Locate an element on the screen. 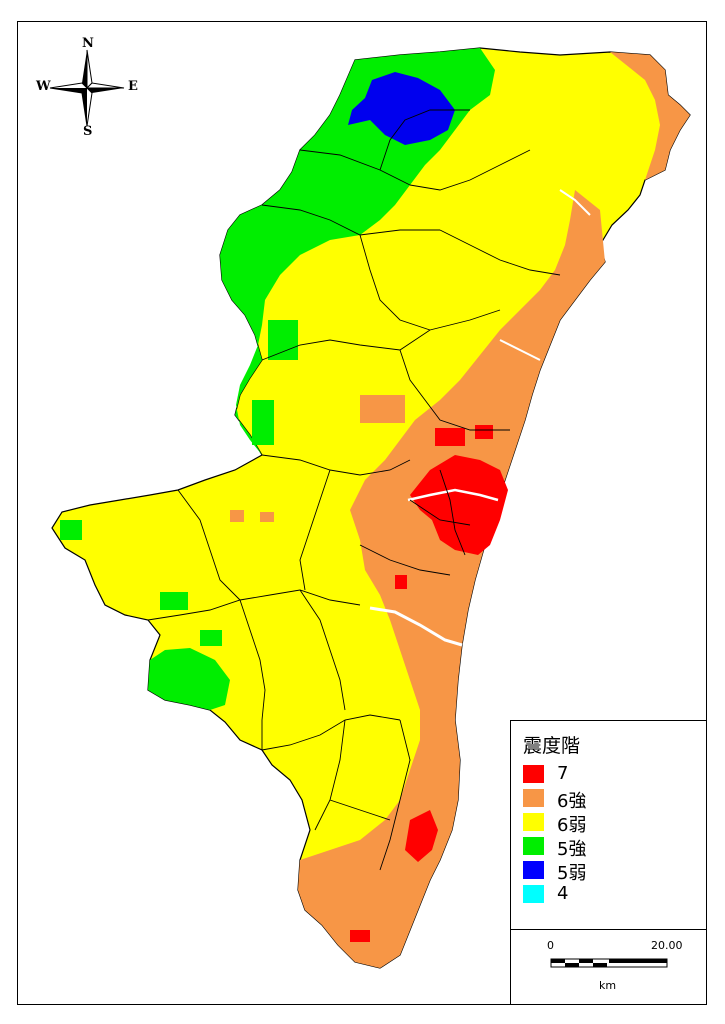  legend-title: 震度階 is located at coordinates (552, 746).